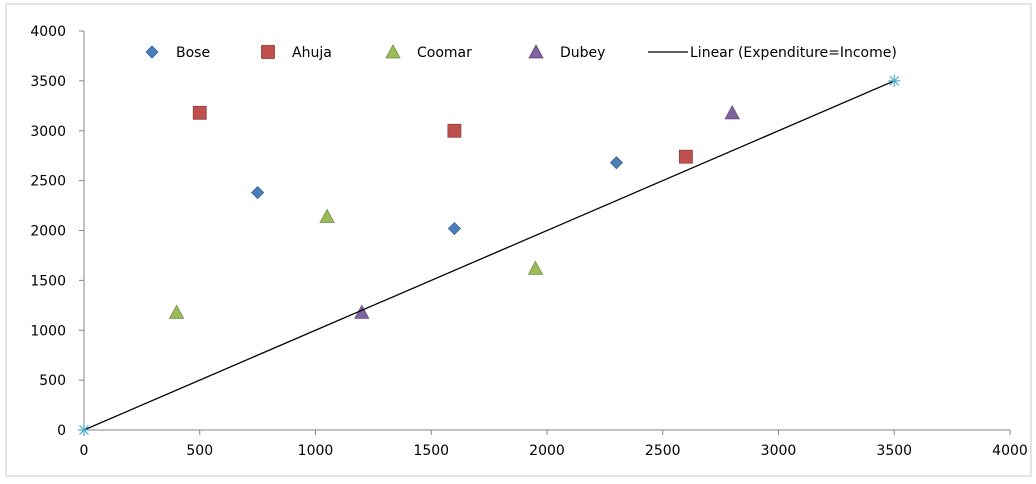 The image size is (1036, 484). What do you see at coordinates (48, 132) in the screenshot?
I see `y-tick-label: 3000` at bounding box center [48, 132].